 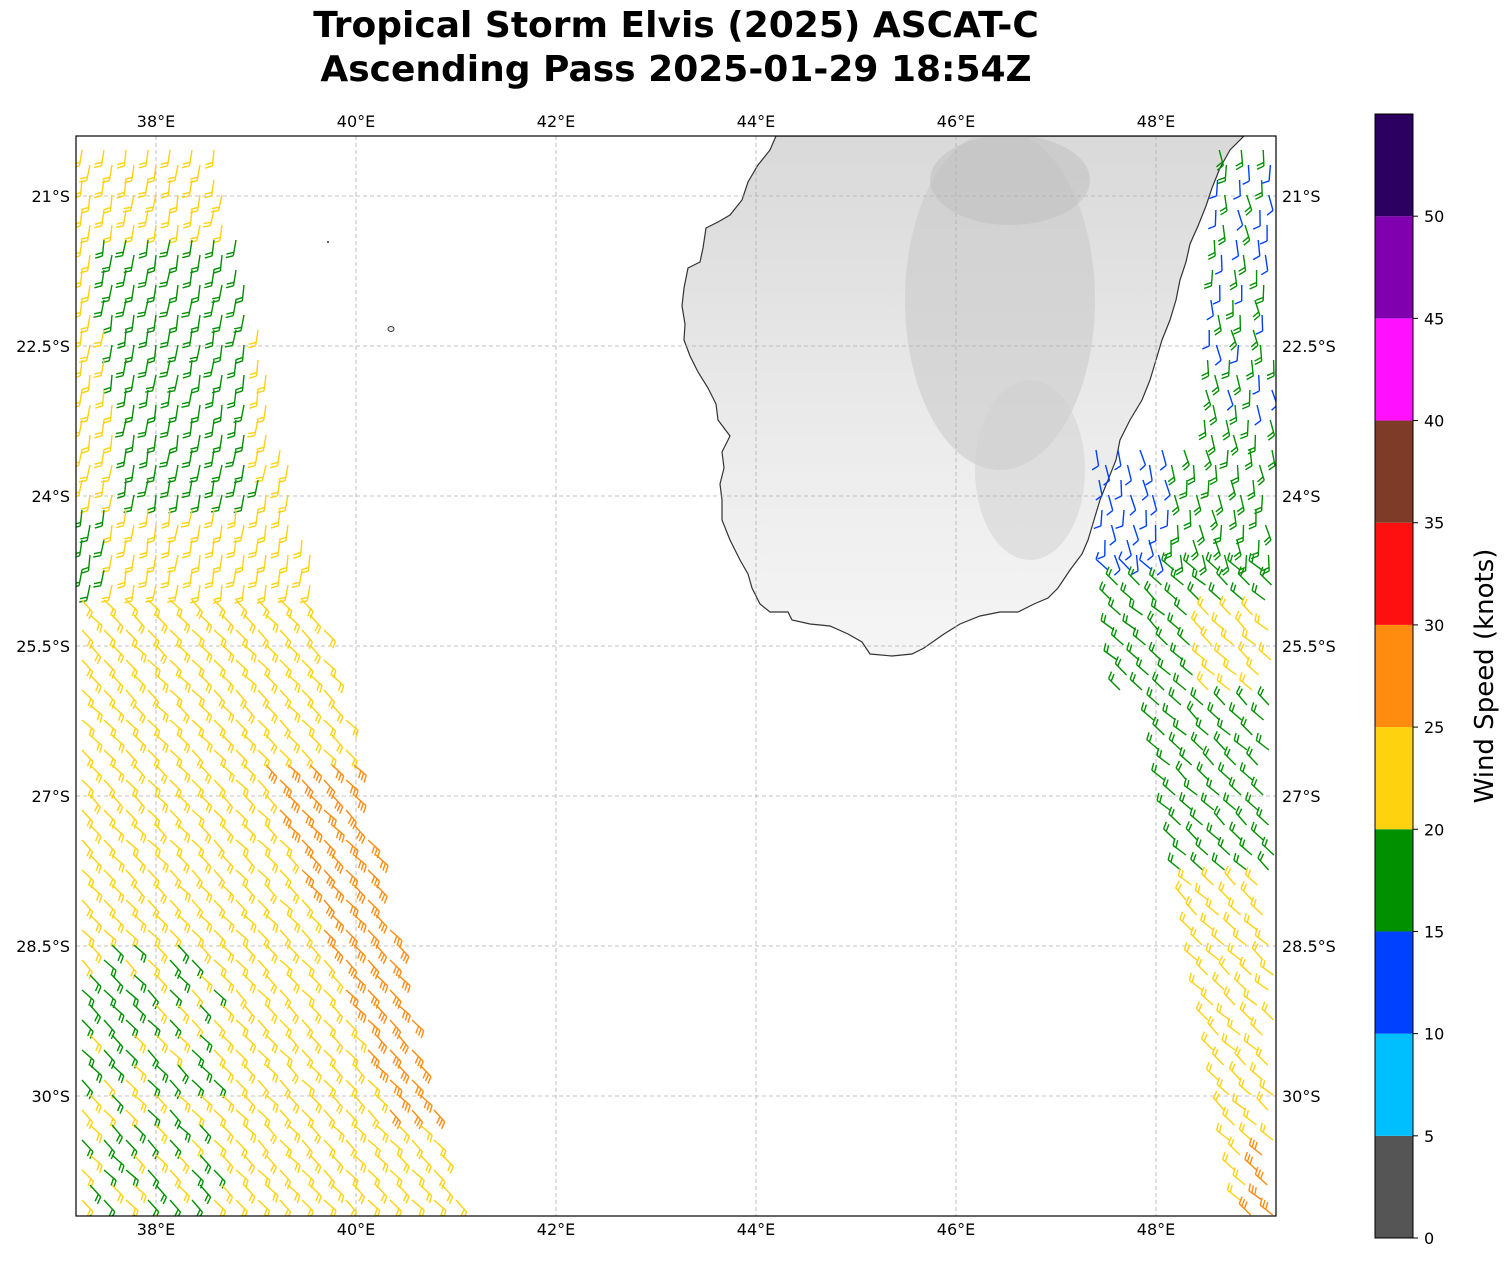 What do you see at coordinates (1156, 1229) in the screenshot?
I see `lon-tick-label: 48°E` at bounding box center [1156, 1229].